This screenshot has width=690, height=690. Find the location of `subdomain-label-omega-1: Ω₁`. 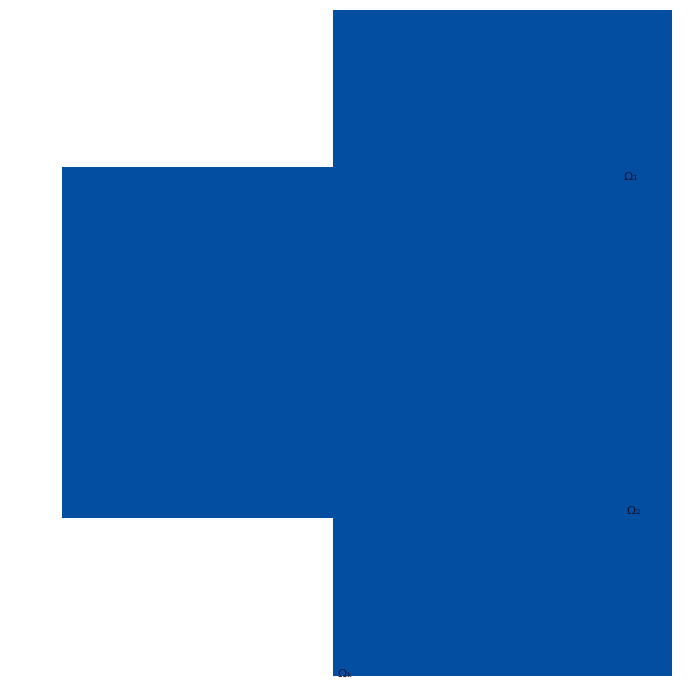

subdomain-label-omega-1: Ω₁ is located at coordinates (631, 176).